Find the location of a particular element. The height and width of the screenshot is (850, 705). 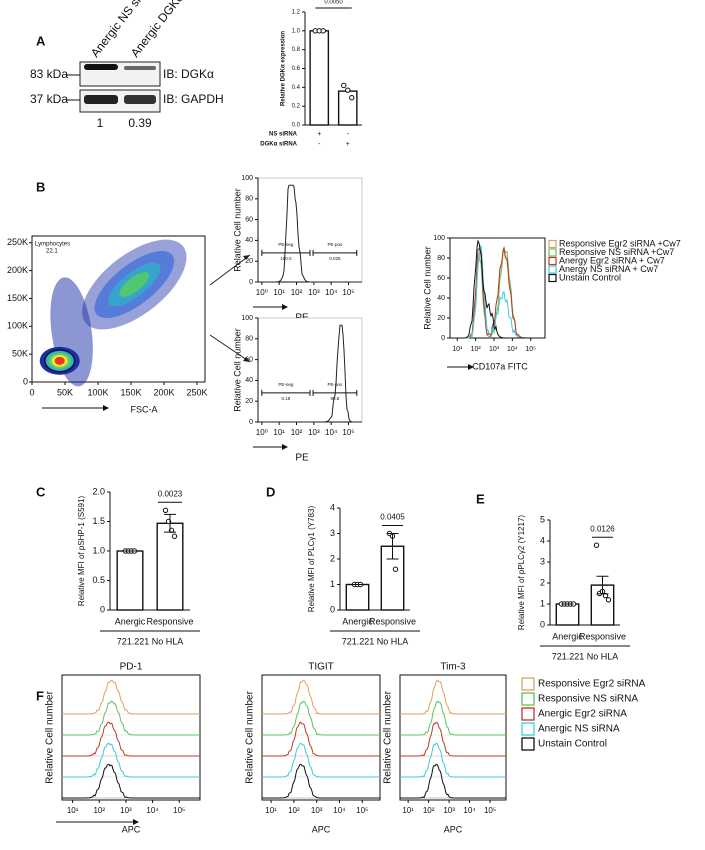

y-tick-label: 4 is located at coordinates (542, 540).